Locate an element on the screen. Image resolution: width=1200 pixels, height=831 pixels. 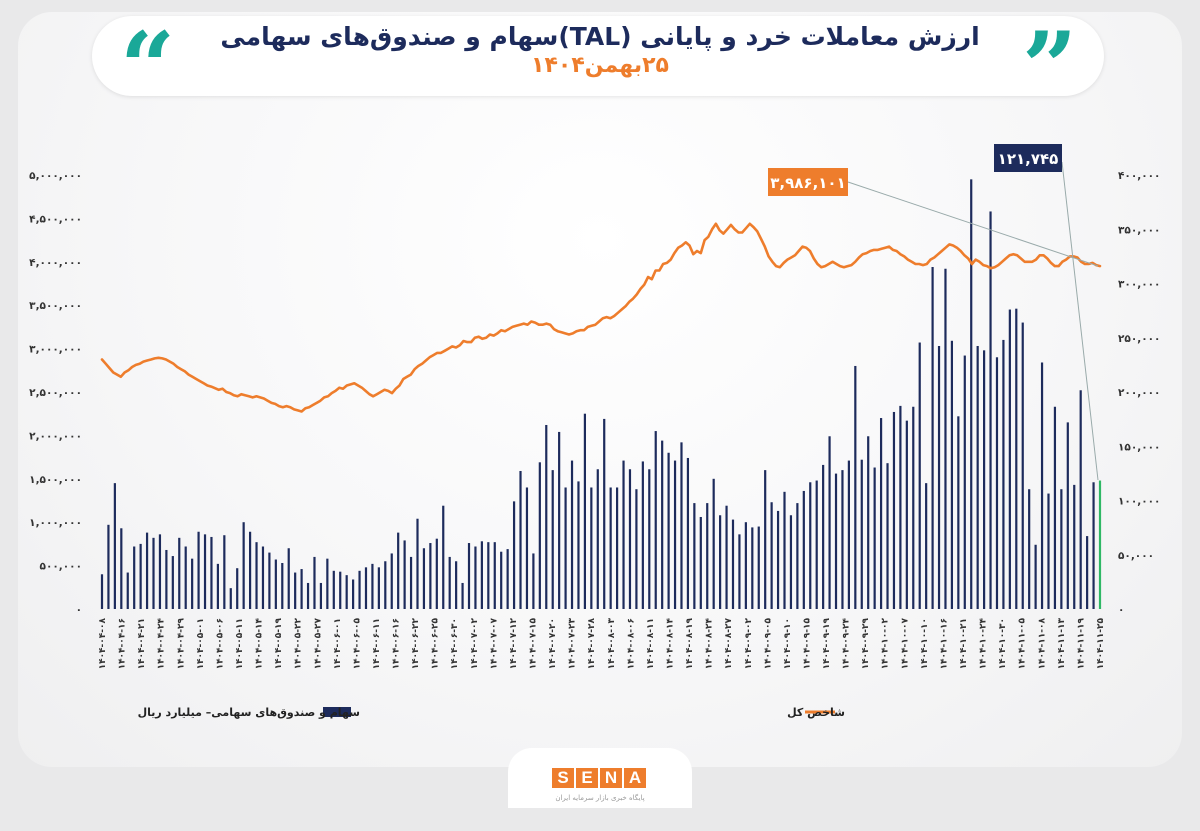
x-axis-tick-label: ۱۴۰۴-۰۸-۱۱ is located at coordinates (651, 643).